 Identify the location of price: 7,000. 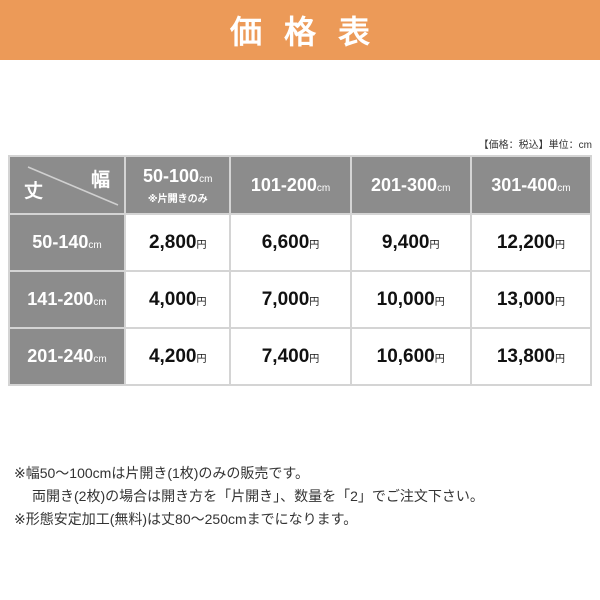
(285, 299).